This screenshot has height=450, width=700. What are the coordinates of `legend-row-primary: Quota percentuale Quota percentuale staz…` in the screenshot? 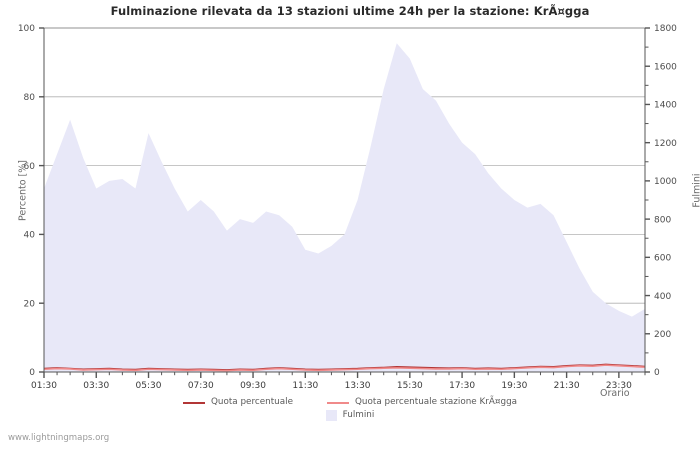 It's located at (350, 402).